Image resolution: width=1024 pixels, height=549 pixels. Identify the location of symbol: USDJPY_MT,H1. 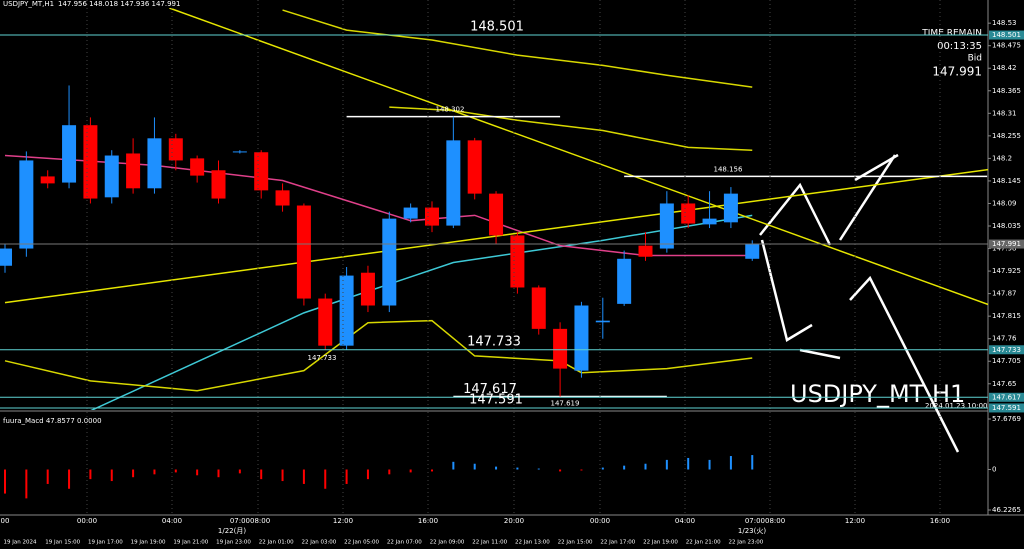
(28, 4).